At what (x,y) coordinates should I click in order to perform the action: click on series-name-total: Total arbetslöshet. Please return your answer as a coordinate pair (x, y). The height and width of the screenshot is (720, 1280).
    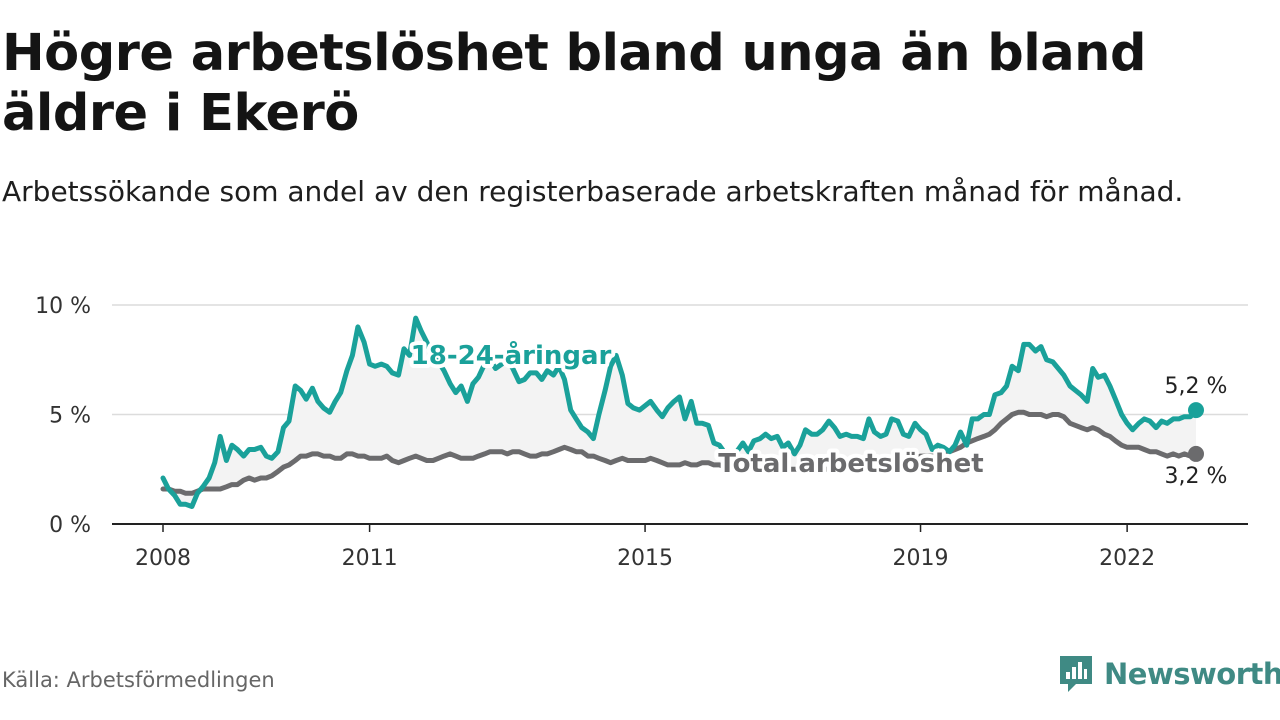
    Looking at the image, I should click on (850, 464).